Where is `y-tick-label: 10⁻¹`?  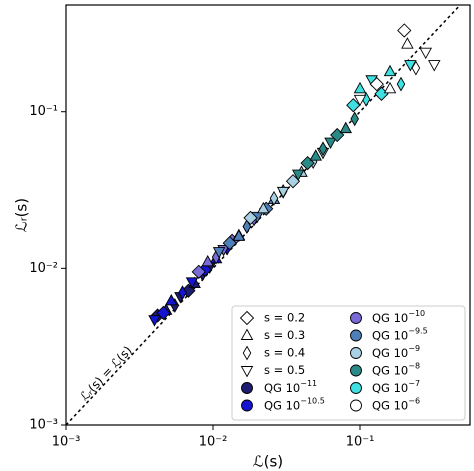 y-tick-label: 10⁻¹ is located at coordinates (43, 111).